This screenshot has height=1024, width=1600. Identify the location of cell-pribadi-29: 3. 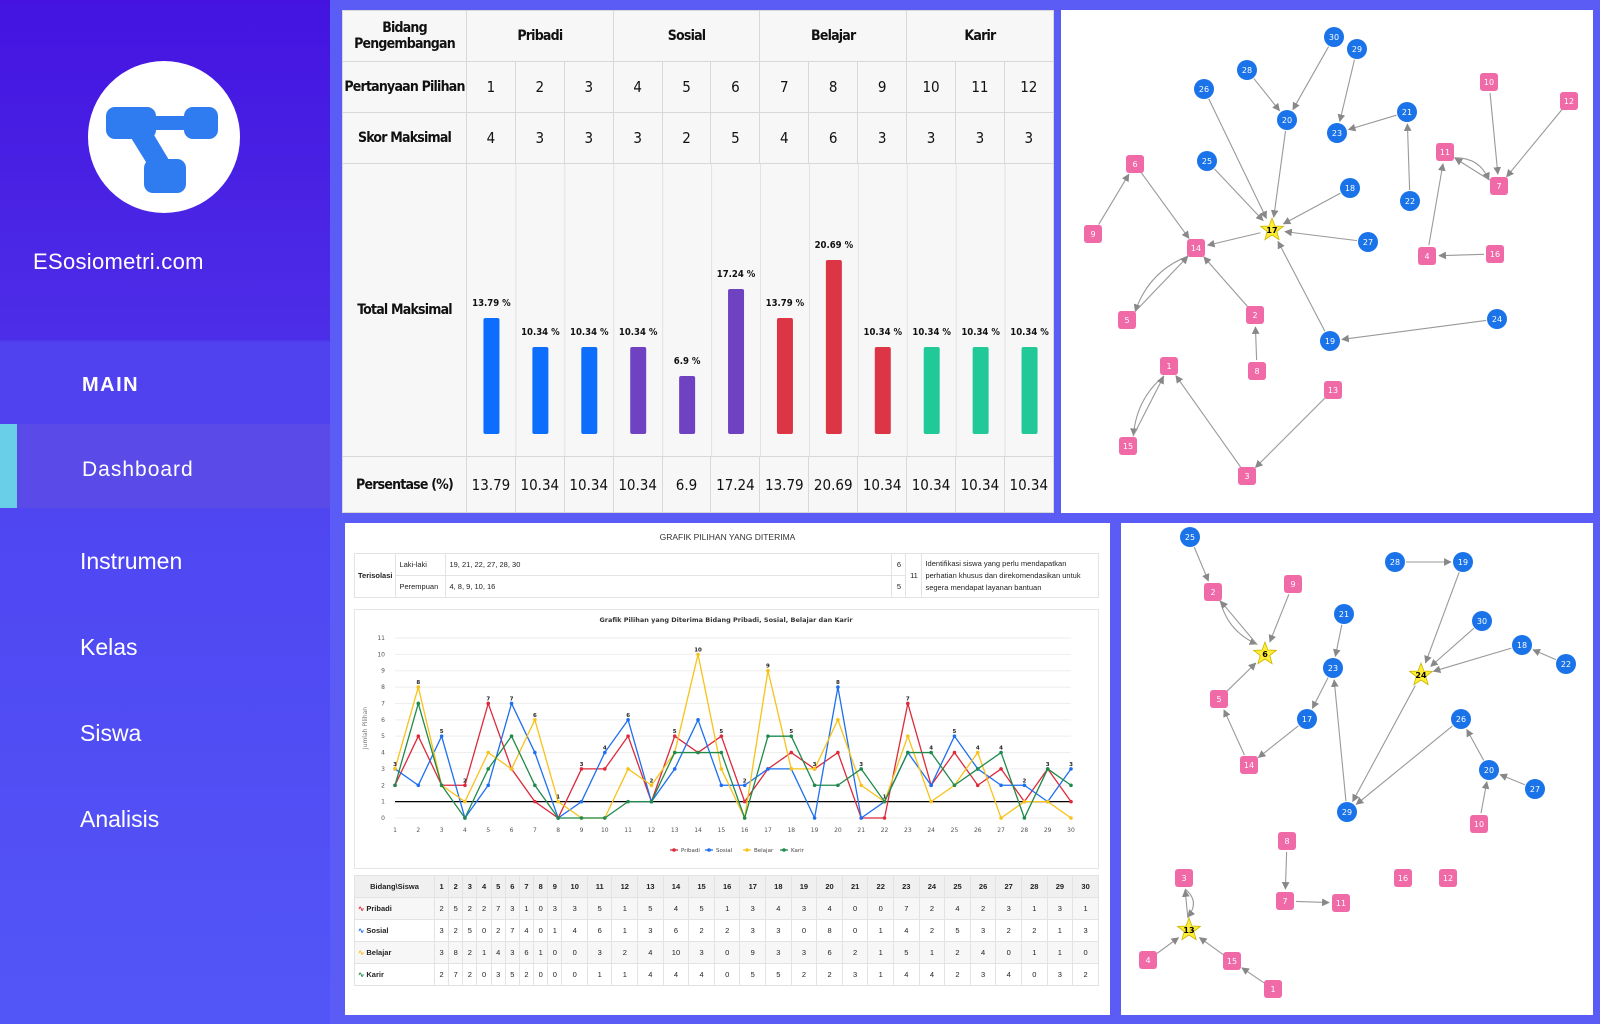
(1060, 908).